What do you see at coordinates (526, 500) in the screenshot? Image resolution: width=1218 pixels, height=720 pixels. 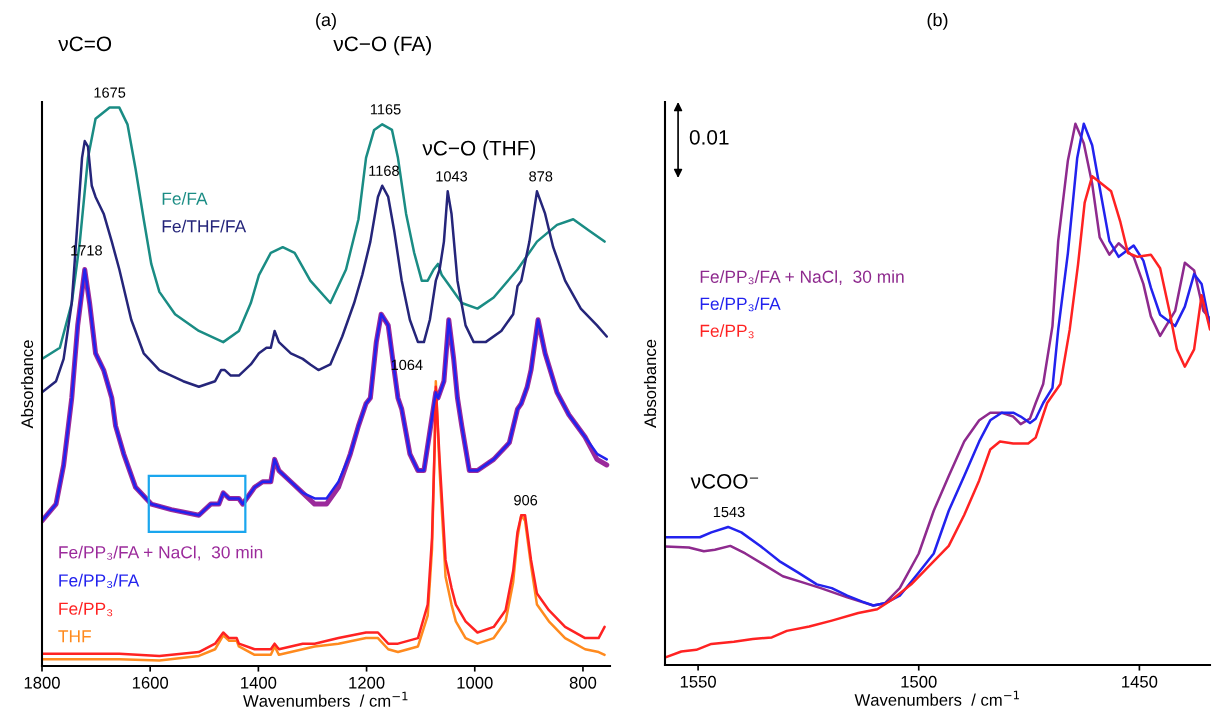 I see `annotation: 906` at bounding box center [526, 500].